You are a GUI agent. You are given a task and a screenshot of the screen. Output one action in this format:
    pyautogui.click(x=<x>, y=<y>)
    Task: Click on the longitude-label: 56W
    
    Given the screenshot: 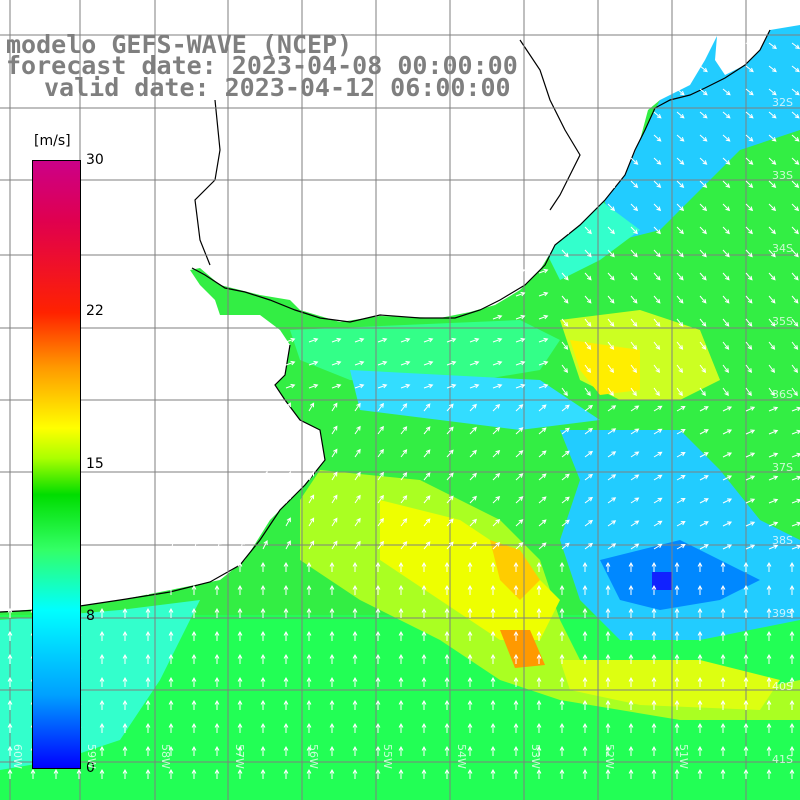 What is the action you would take?
    pyautogui.click(x=313, y=756)
    